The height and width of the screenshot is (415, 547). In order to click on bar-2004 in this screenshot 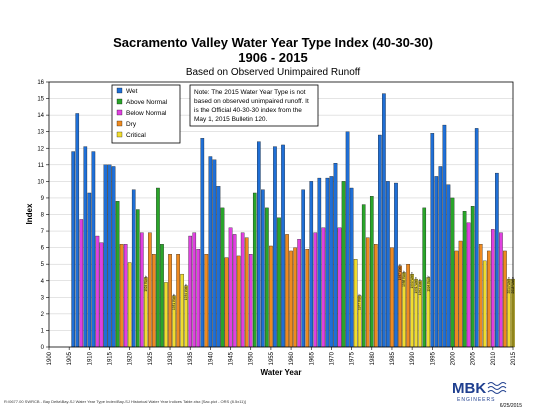, I will do `click(468, 285)`.